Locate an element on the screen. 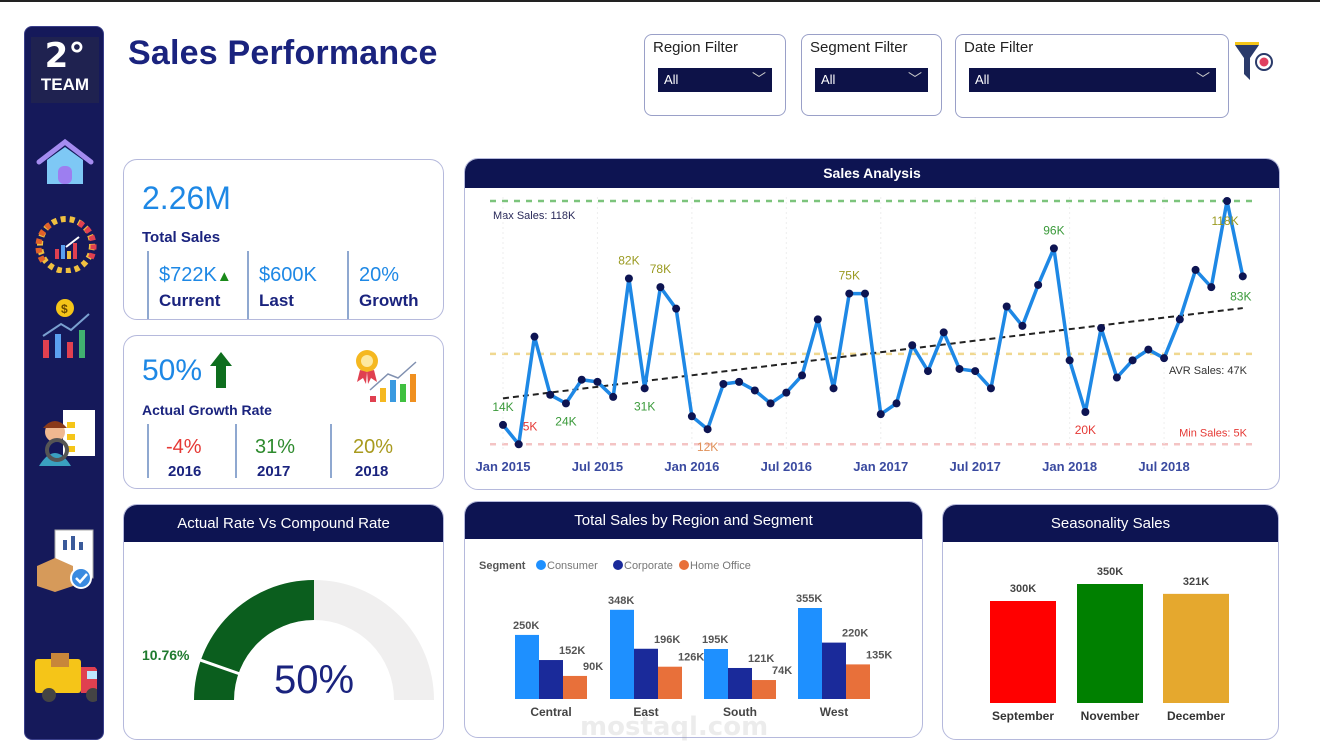  segment-filter-dropdown: All ﹀ is located at coordinates (871, 80).